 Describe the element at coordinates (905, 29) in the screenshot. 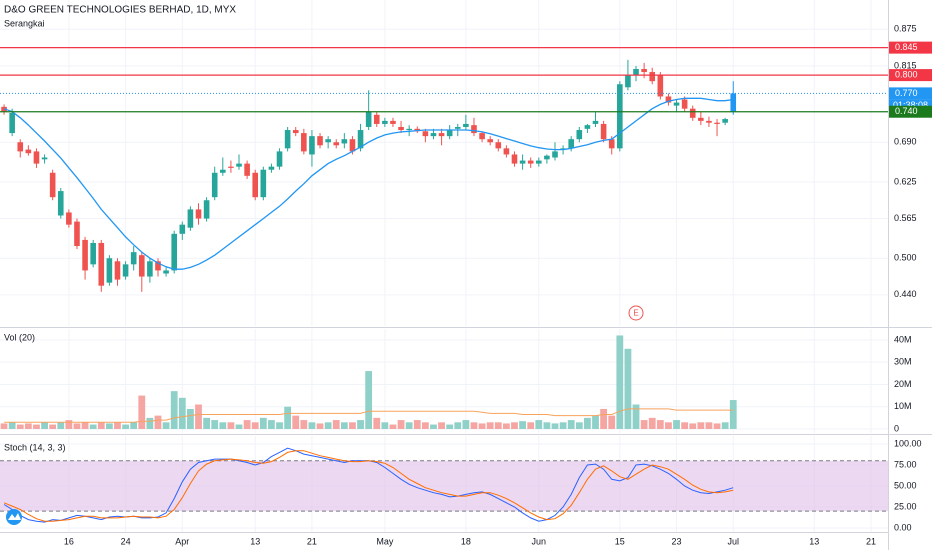

I see `y-tick-label: 0.875` at that location.